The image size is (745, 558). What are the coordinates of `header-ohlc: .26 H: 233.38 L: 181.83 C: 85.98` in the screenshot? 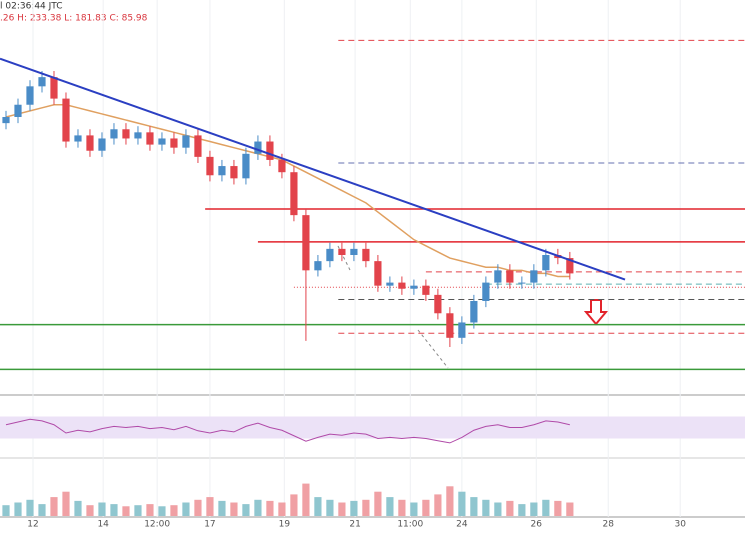 It's located at (74, 19).